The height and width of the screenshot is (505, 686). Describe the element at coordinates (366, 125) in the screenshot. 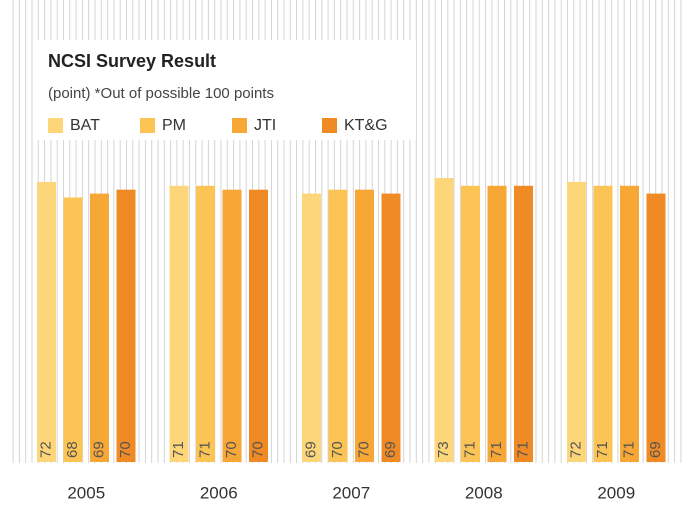

I see `legend-label: KT&G` at that location.